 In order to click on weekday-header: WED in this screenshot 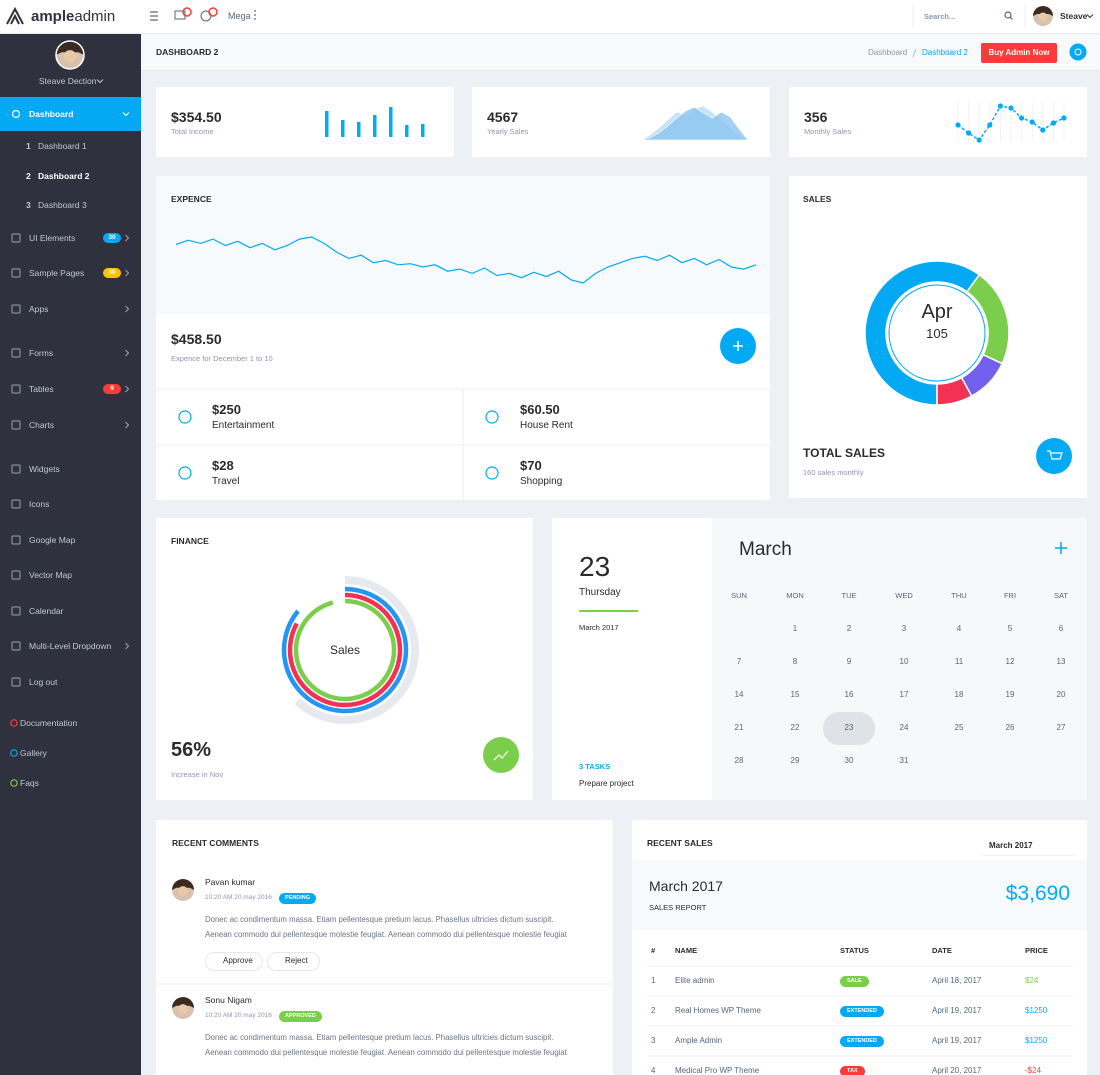, I will do `click(904, 595)`.